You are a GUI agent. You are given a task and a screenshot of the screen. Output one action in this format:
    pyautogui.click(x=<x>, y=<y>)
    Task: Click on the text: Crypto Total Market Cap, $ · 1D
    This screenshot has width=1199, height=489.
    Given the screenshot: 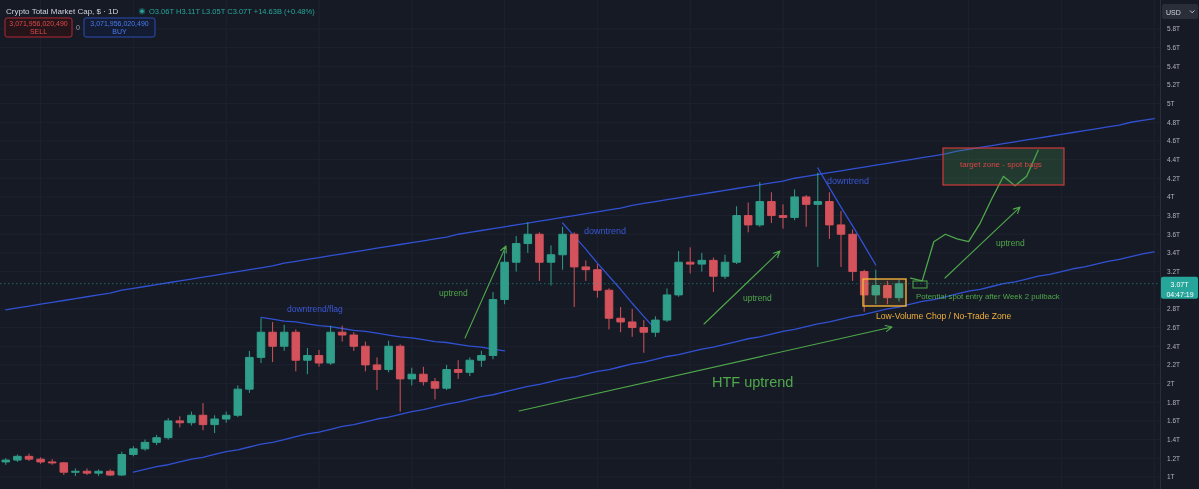 What is the action you would take?
    pyautogui.click(x=62, y=11)
    